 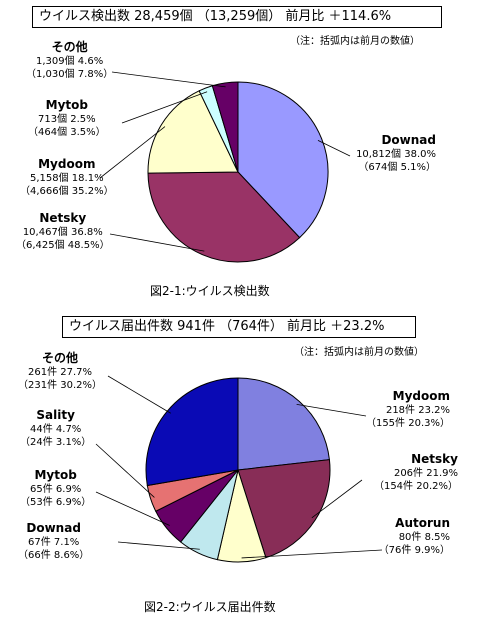 I want to click on slice-label-netsky: Netsky 10,467個 36.8% （6,425個 48.5%）, so click(x=63, y=231).